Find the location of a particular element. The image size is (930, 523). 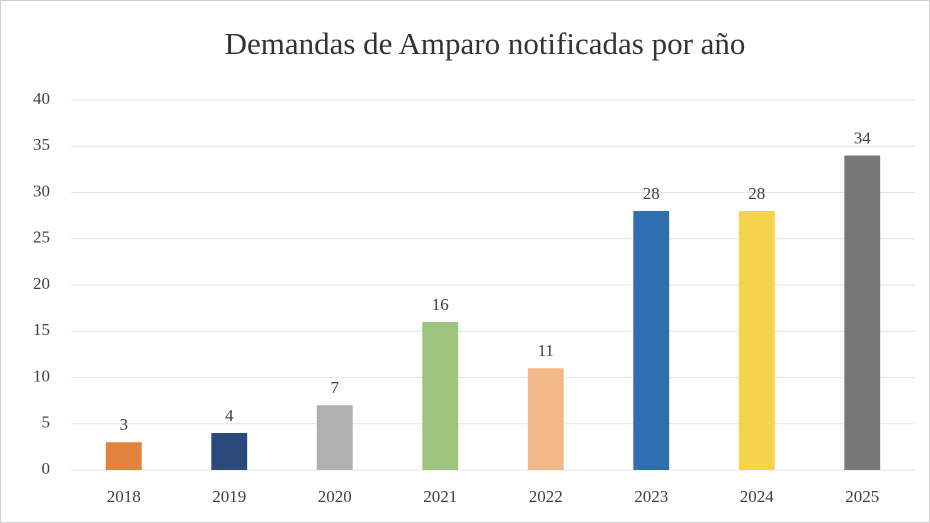

y-tick-label: 5 is located at coordinates (46, 422).